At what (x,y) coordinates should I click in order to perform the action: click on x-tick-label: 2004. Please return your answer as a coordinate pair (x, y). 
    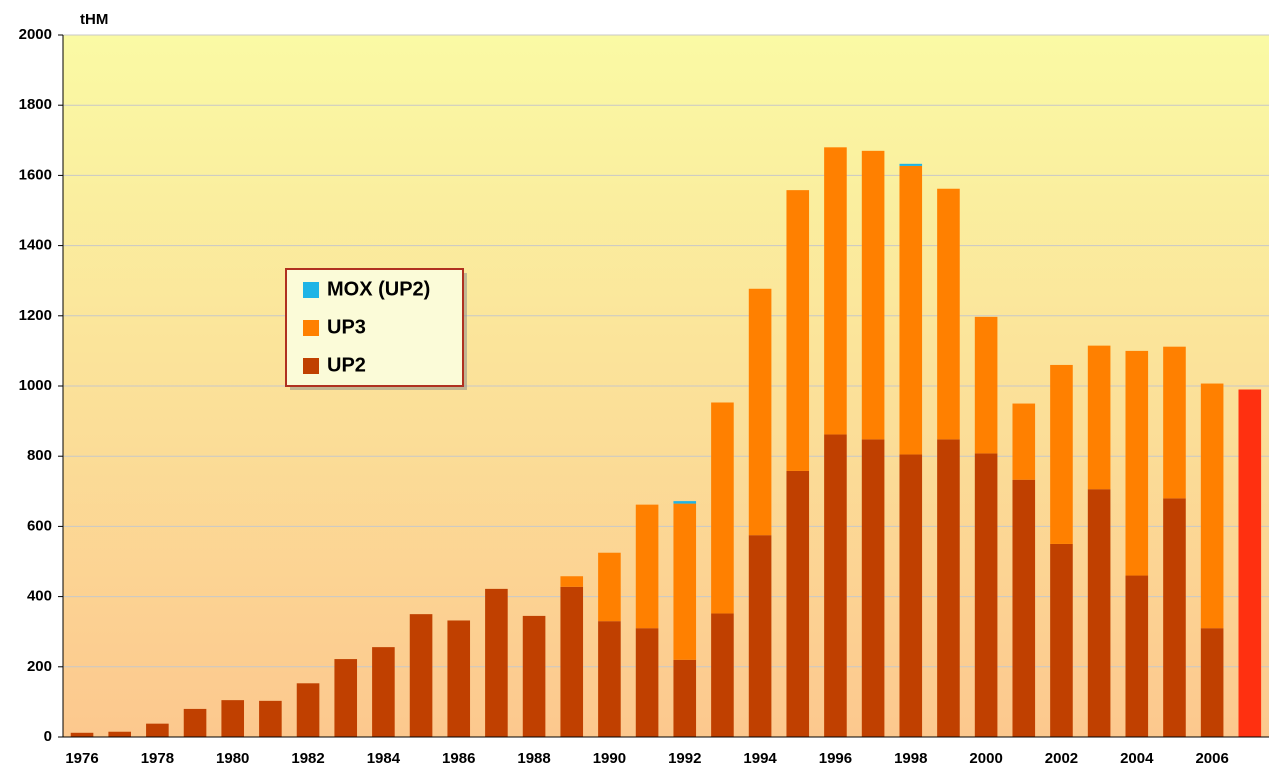
    Looking at the image, I should click on (1137, 758).